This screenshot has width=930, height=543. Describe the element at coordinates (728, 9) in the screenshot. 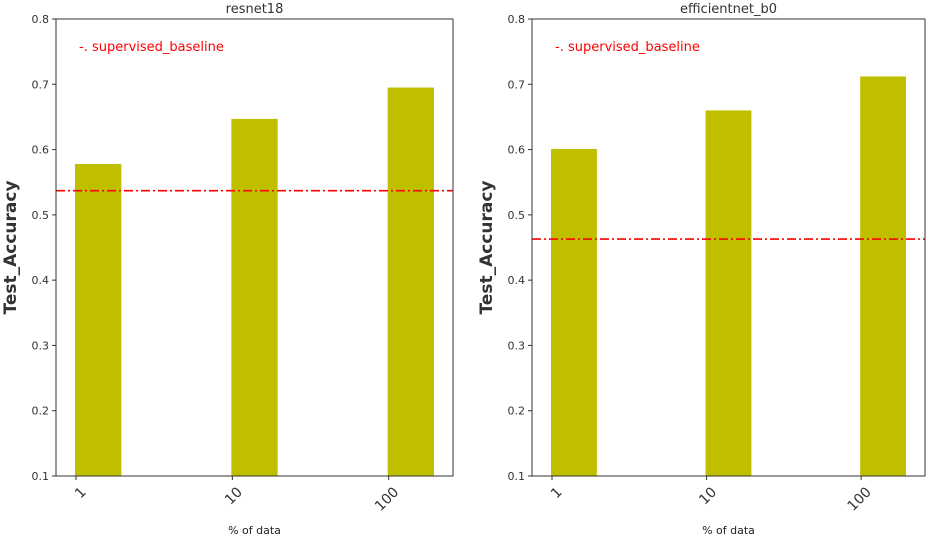

I see `chart-title: efficientnet_b0` at that location.